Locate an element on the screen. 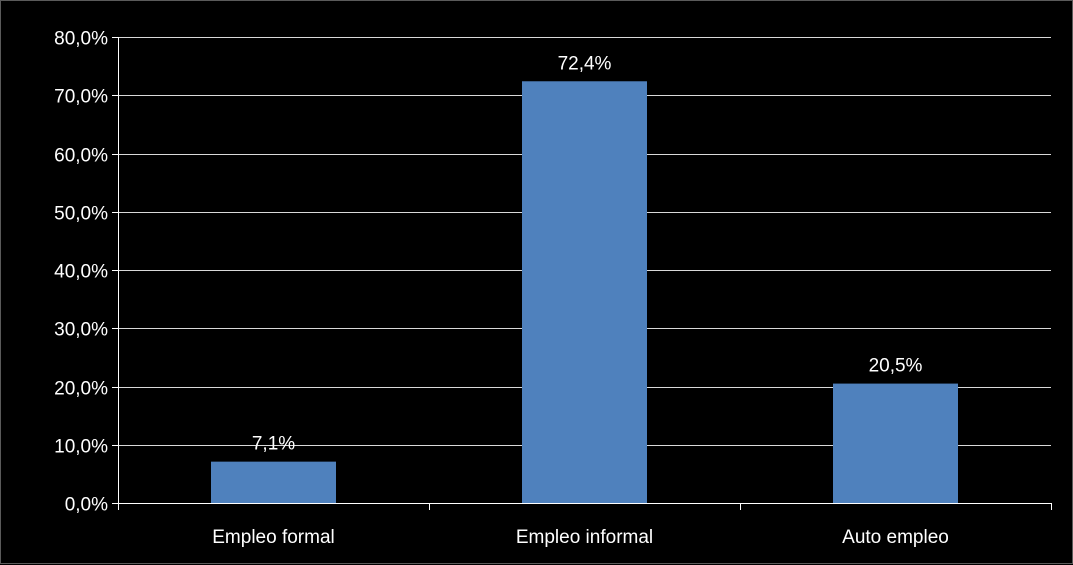  x-tick-label: Empleo informal is located at coordinates (584, 537).